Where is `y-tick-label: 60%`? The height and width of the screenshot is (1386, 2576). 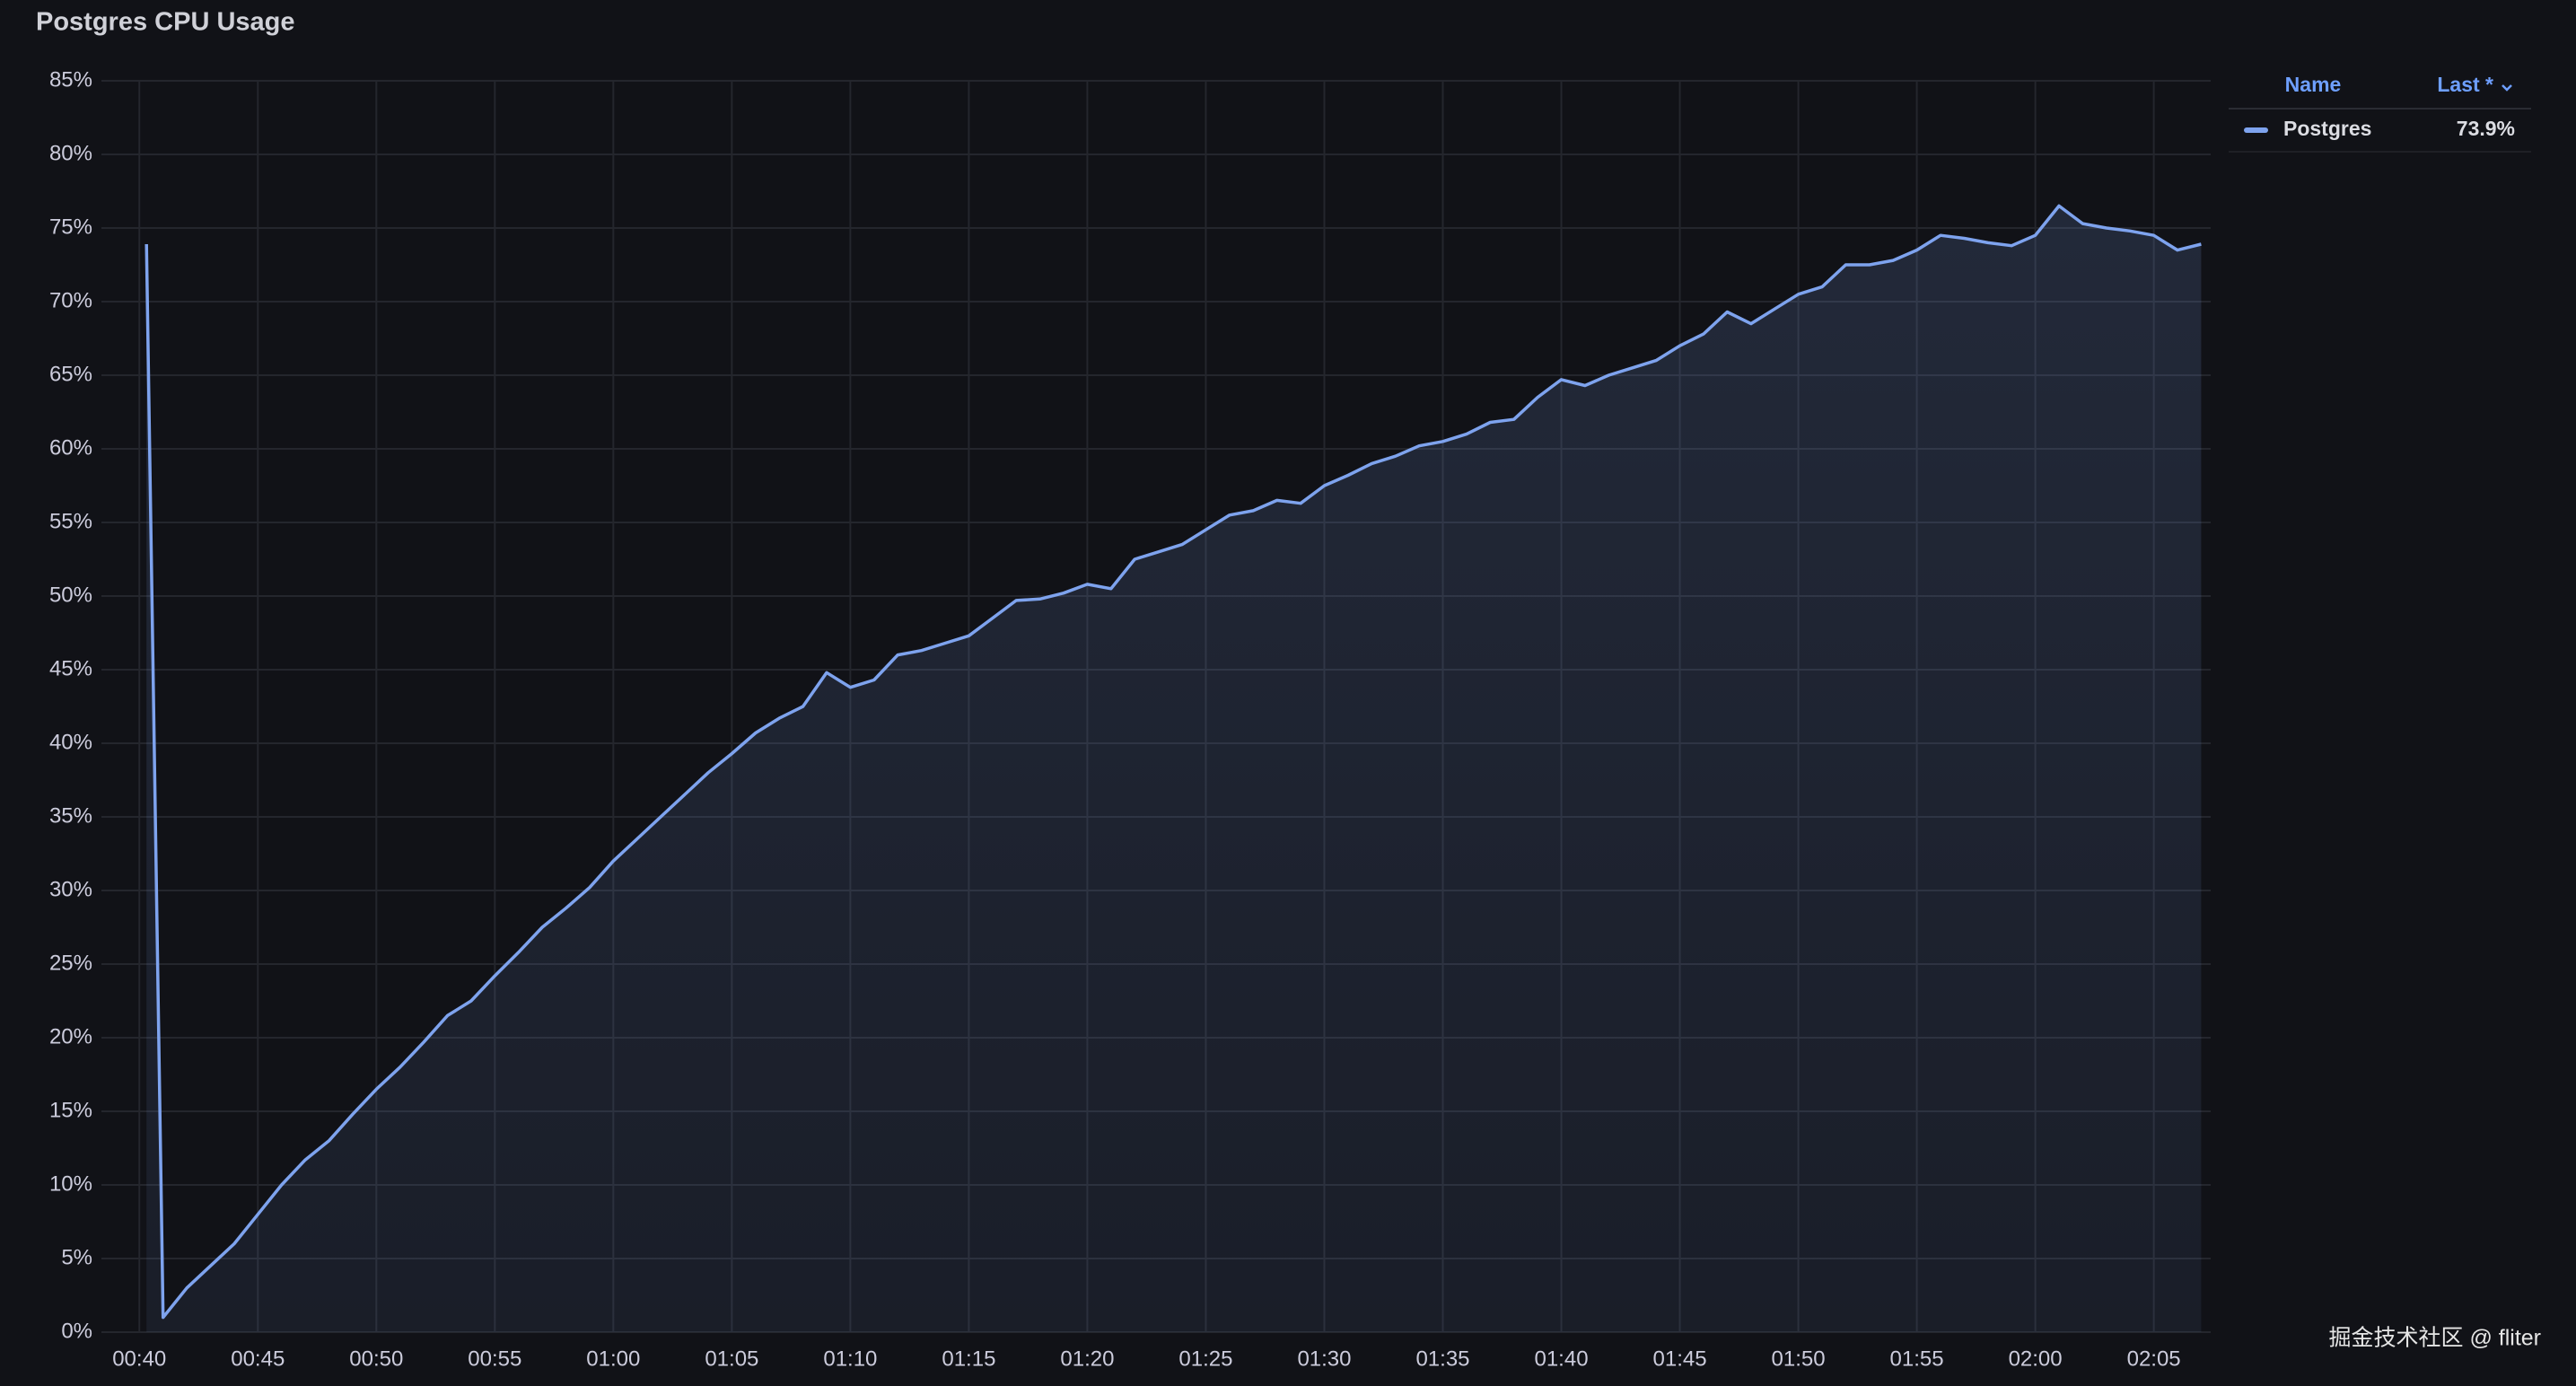 y-tick-label: 60% is located at coordinates (70, 447).